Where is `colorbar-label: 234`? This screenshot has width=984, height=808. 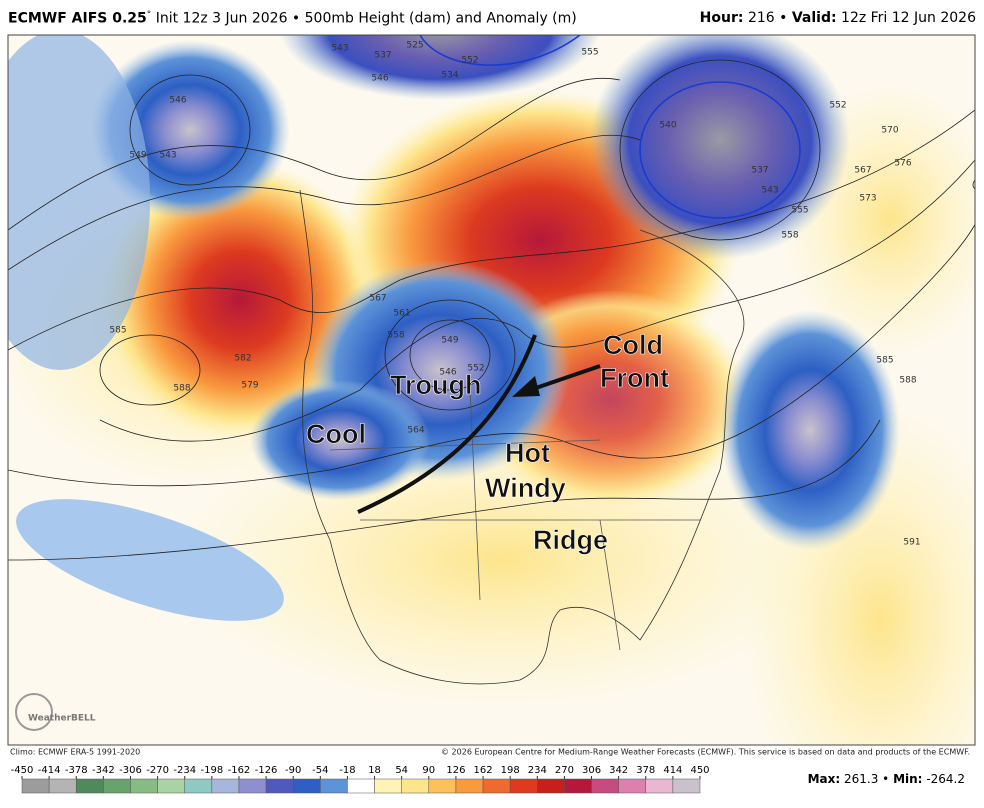 colorbar-label: 234 is located at coordinates (537, 770).